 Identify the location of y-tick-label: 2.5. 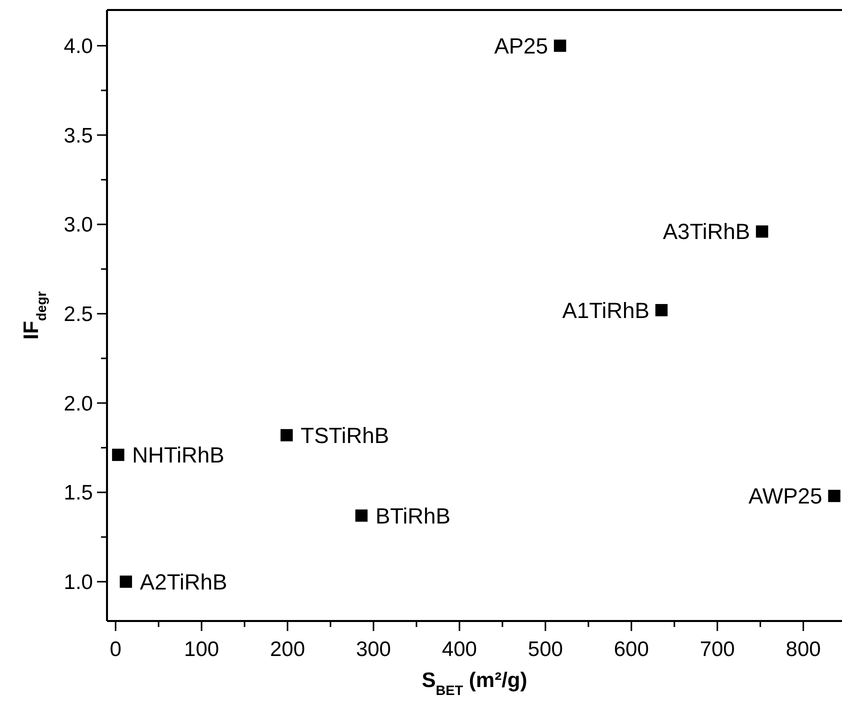
(78, 314).